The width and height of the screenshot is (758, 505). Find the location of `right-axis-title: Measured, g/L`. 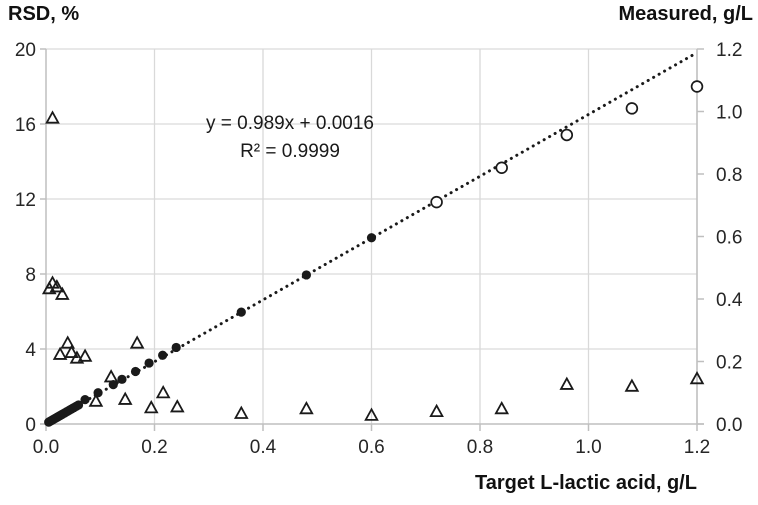

right-axis-title: Measured, g/L is located at coordinates (685, 14).